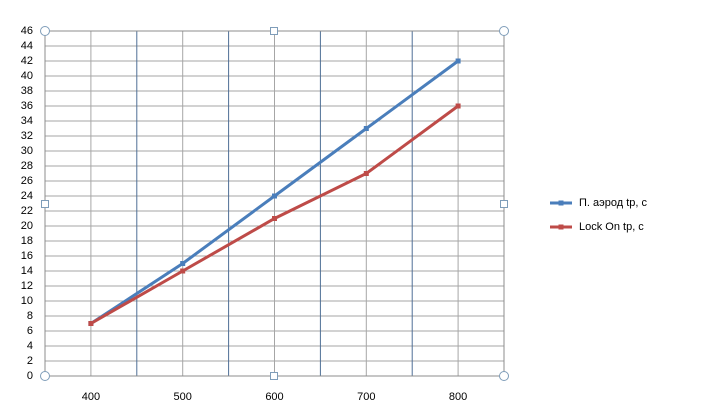 Image resolution: width=710 pixels, height=414 pixels. Describe the element at coordinates (27, 181) in the screenshot. I see `y-tick-label: 26` at that location.